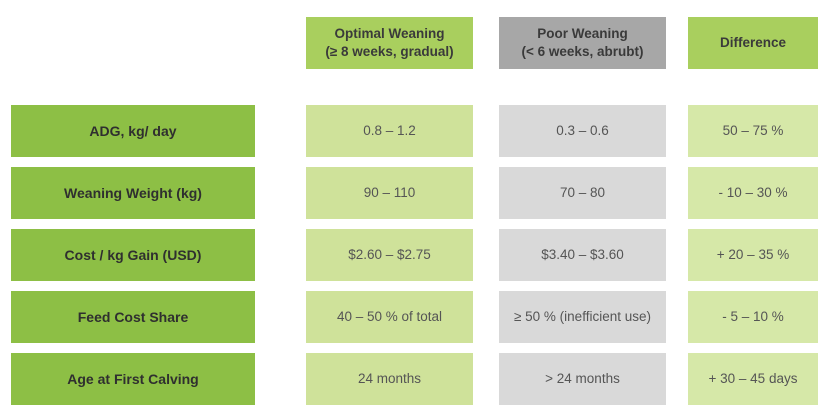  I want to click on row-label-adg: ADG, kg/ day, so click(133, 131).